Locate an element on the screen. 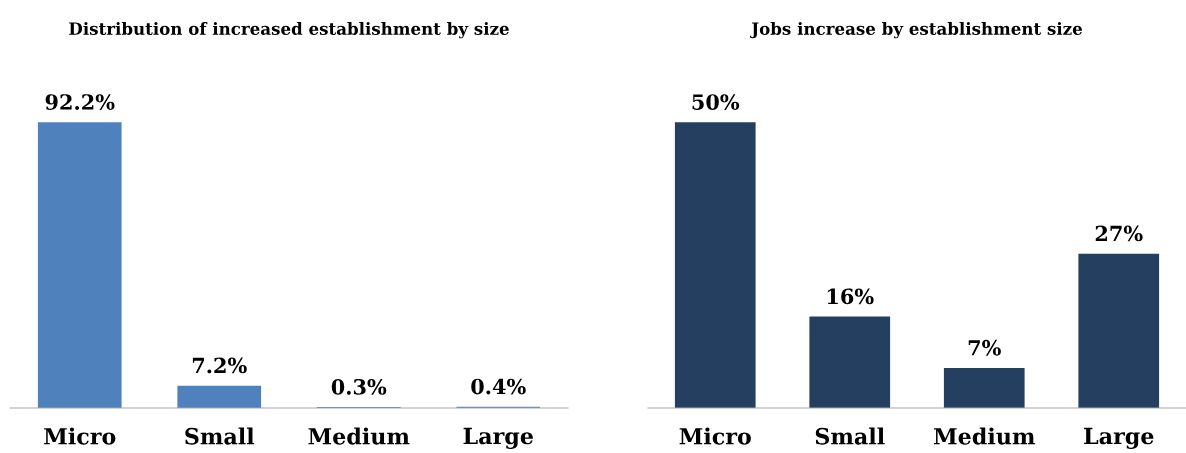 This screenshot has height=453, width=1186. data-label: 7% is located at coordinates (984, 347).